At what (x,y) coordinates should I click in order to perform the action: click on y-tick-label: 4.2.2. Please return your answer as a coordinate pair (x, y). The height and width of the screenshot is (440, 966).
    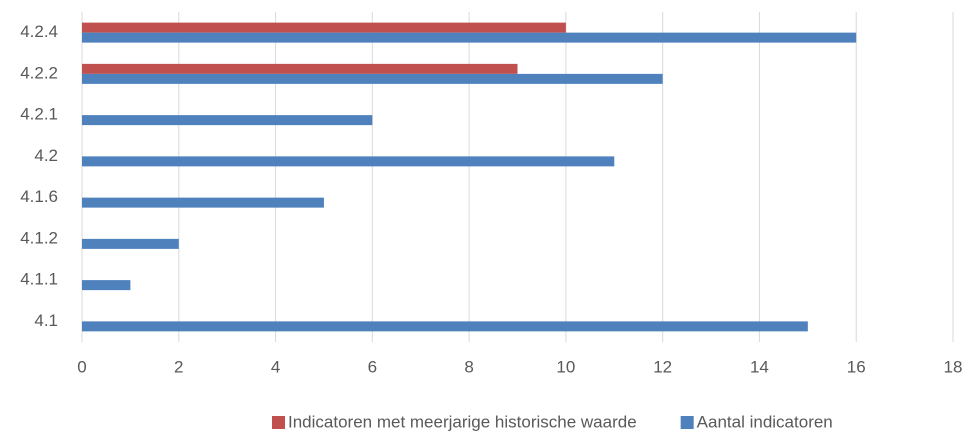
    Looking at the image, I should click on (39, 72).